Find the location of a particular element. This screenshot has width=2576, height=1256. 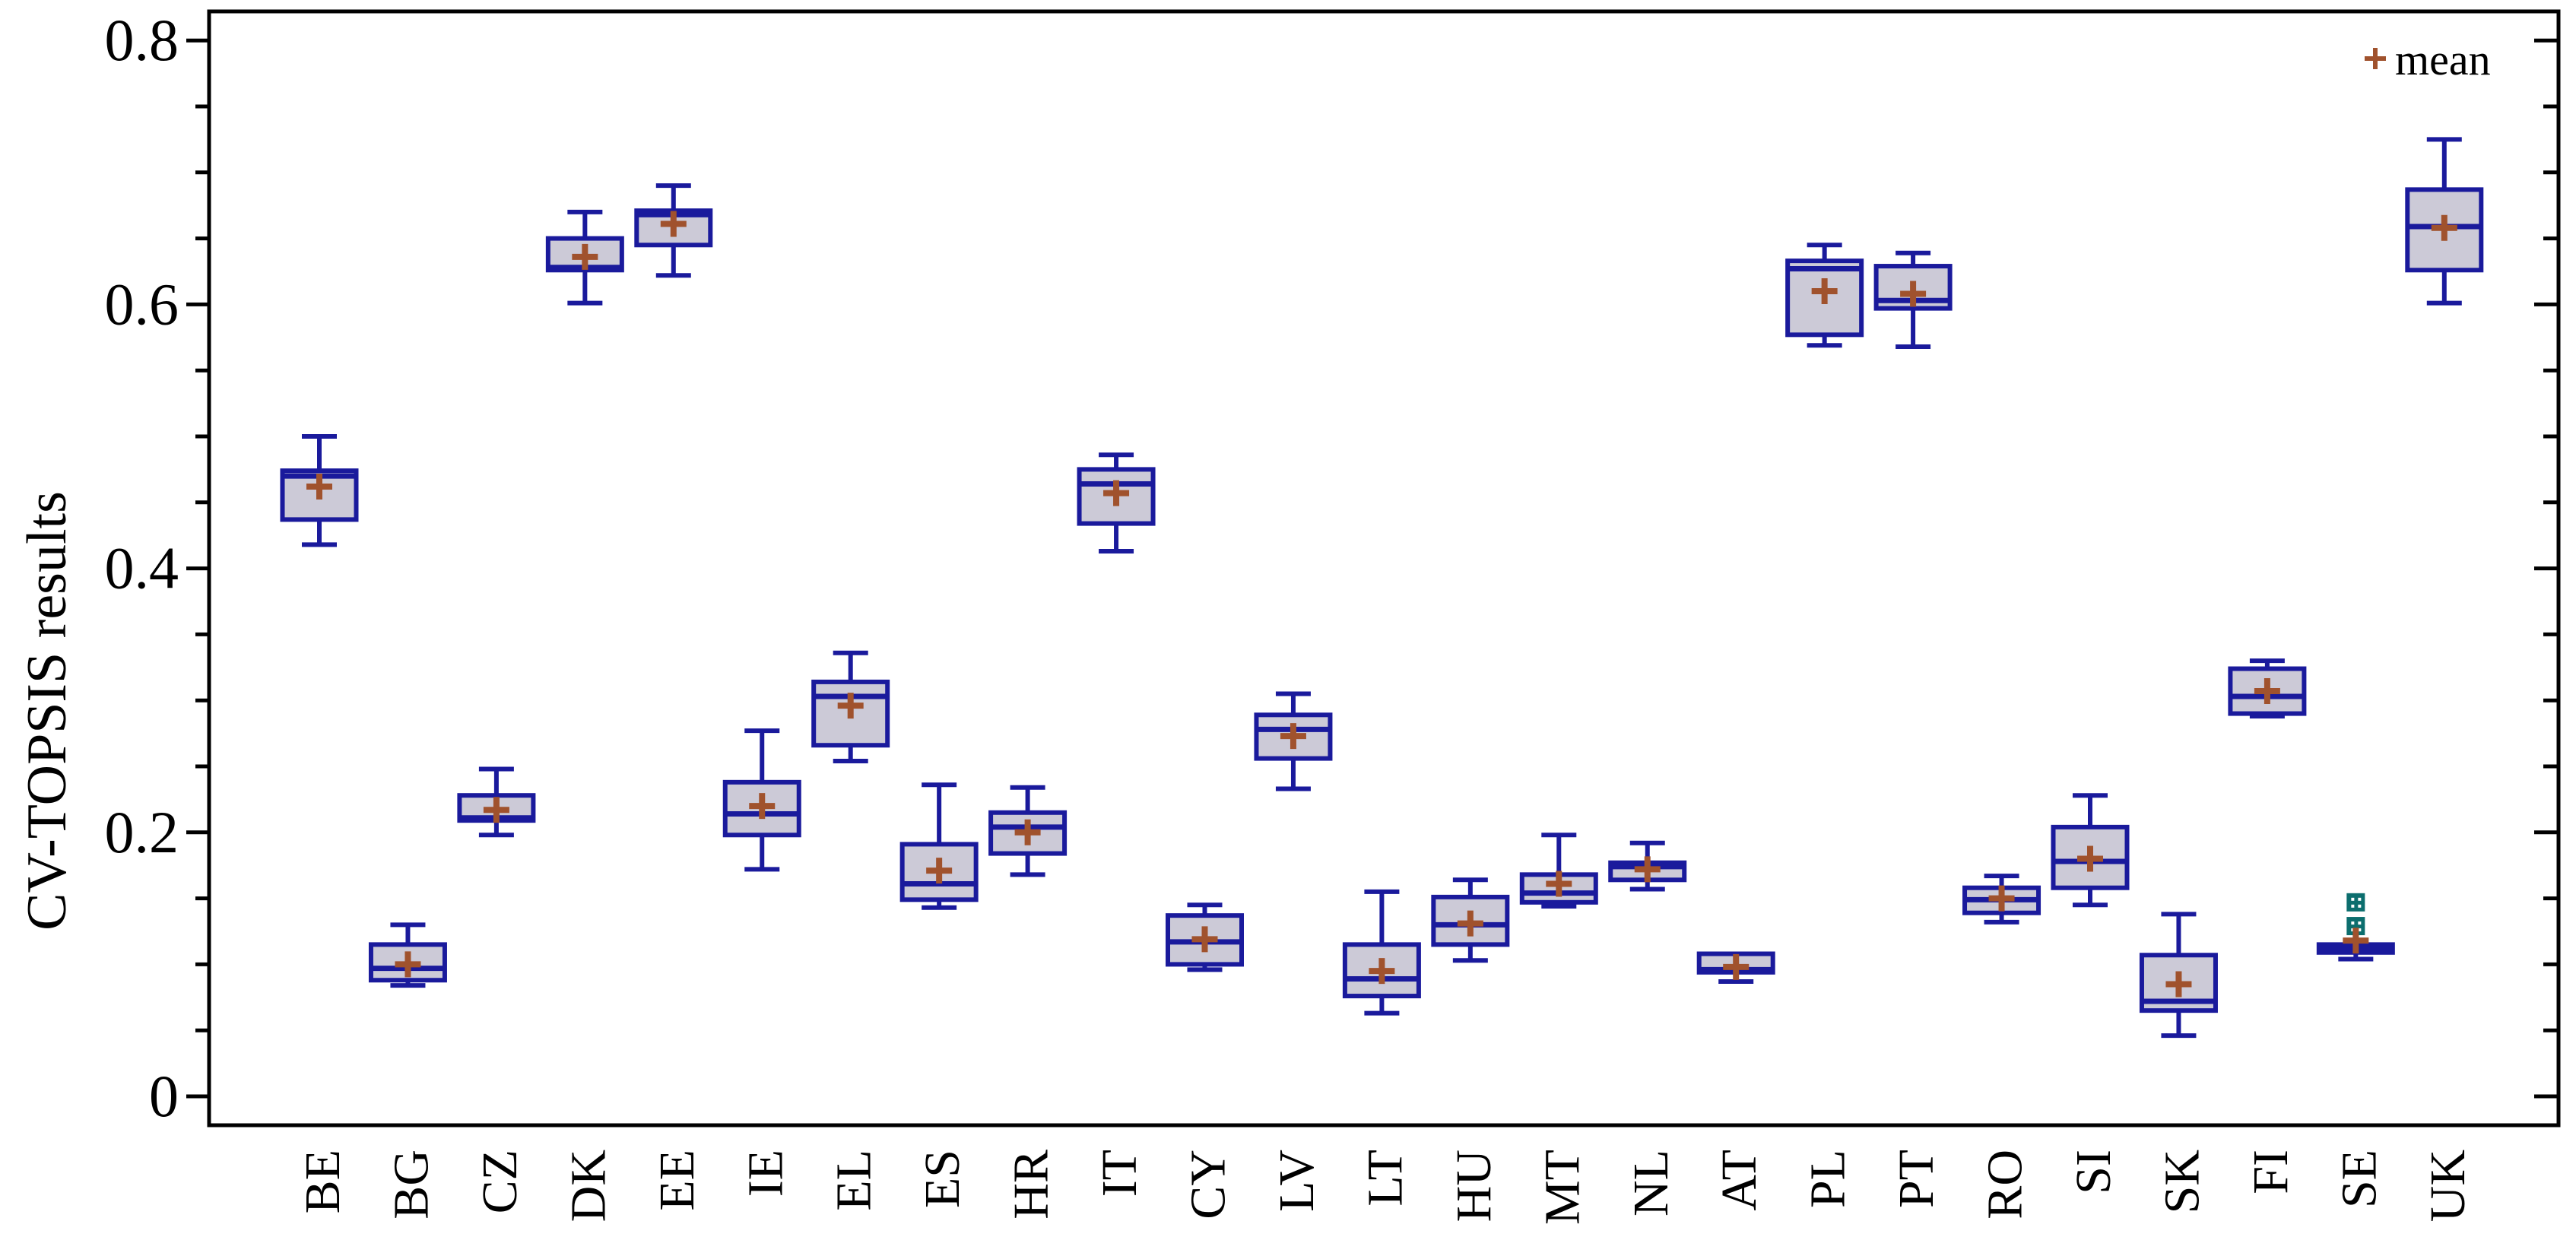

boxplot-EE is located at coordinates (673, 231).